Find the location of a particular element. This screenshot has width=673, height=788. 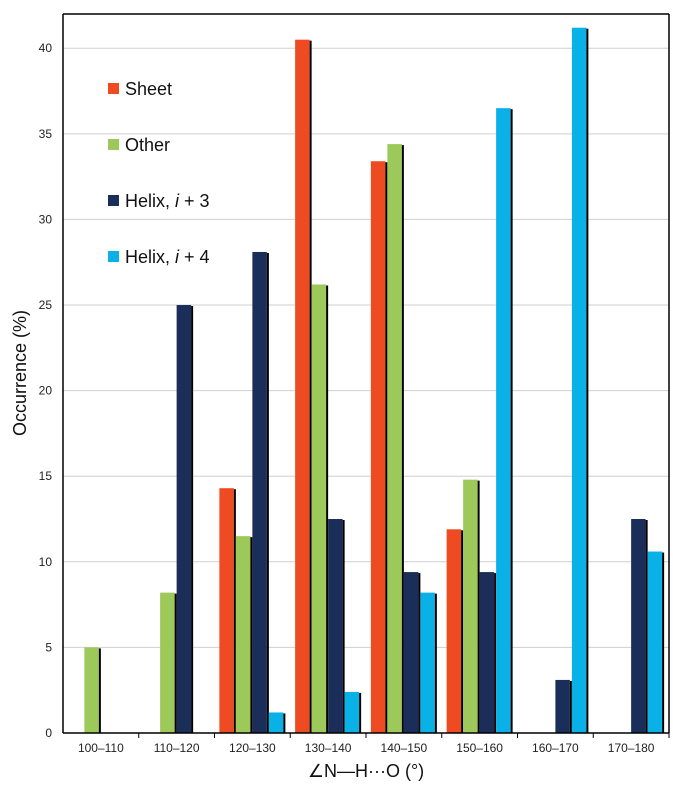

x-tick-label: 130–140 is located at coordinates (328, 748).